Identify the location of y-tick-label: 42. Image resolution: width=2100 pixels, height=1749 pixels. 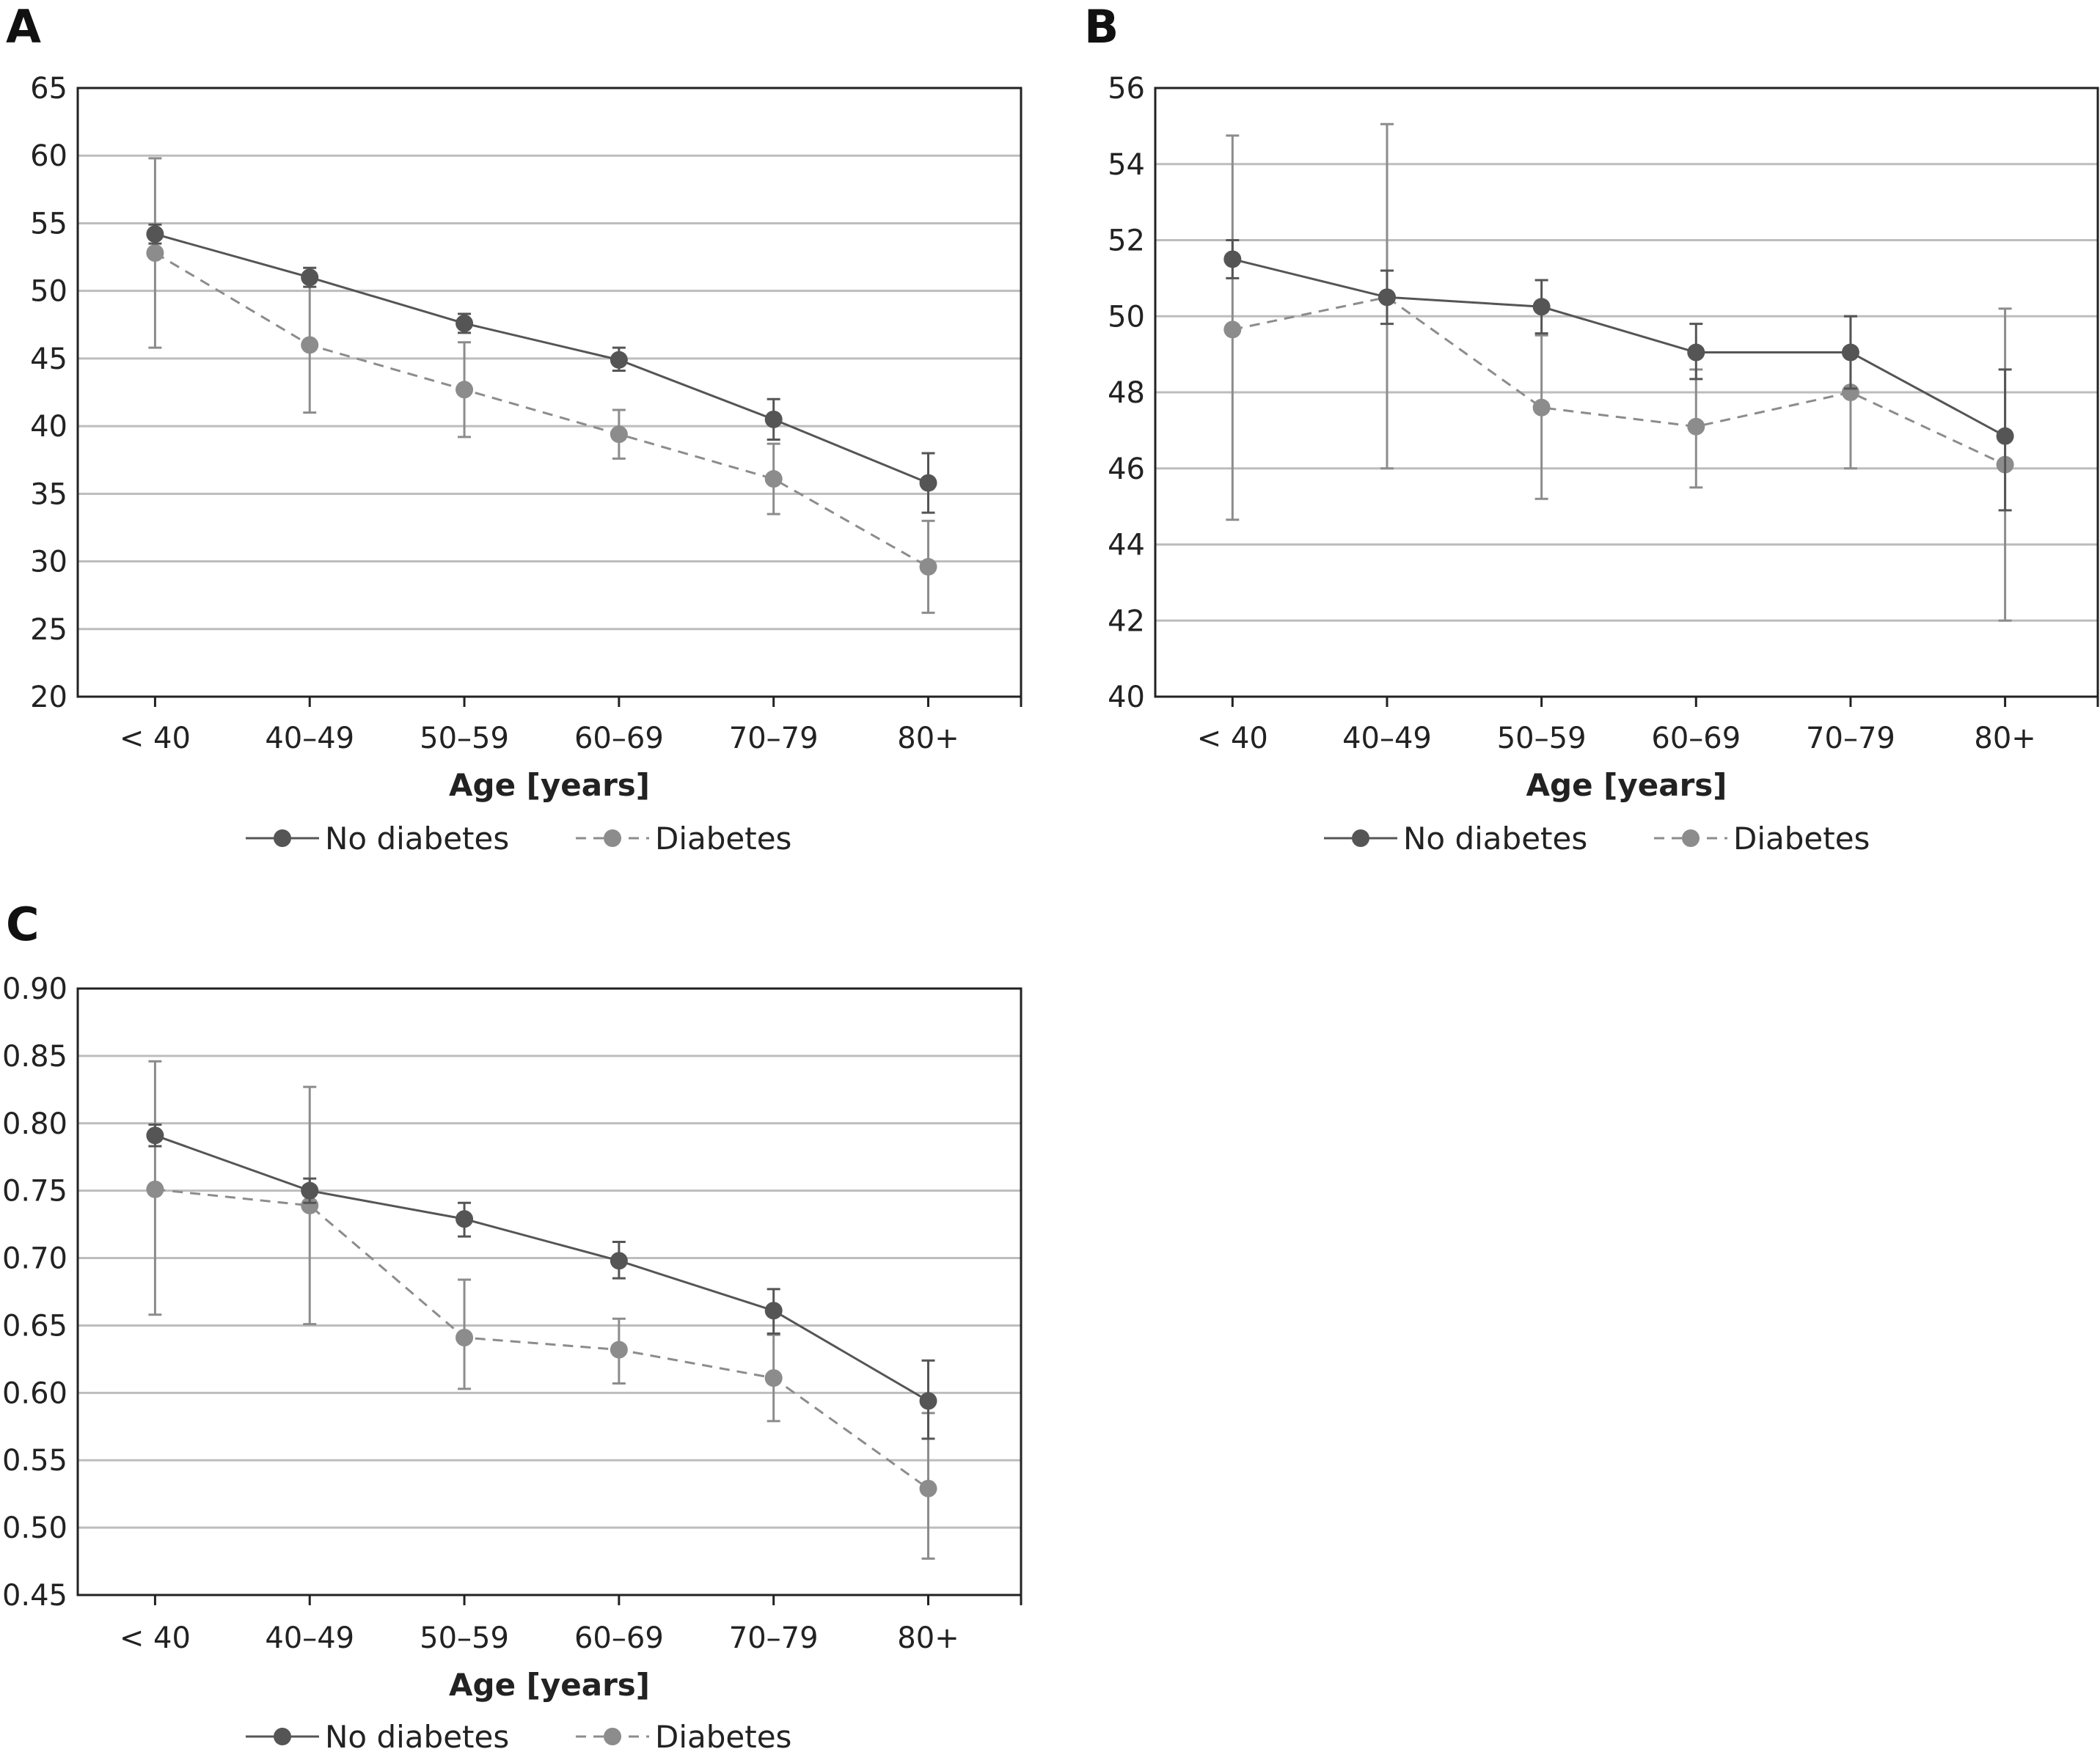
(1126, 621).